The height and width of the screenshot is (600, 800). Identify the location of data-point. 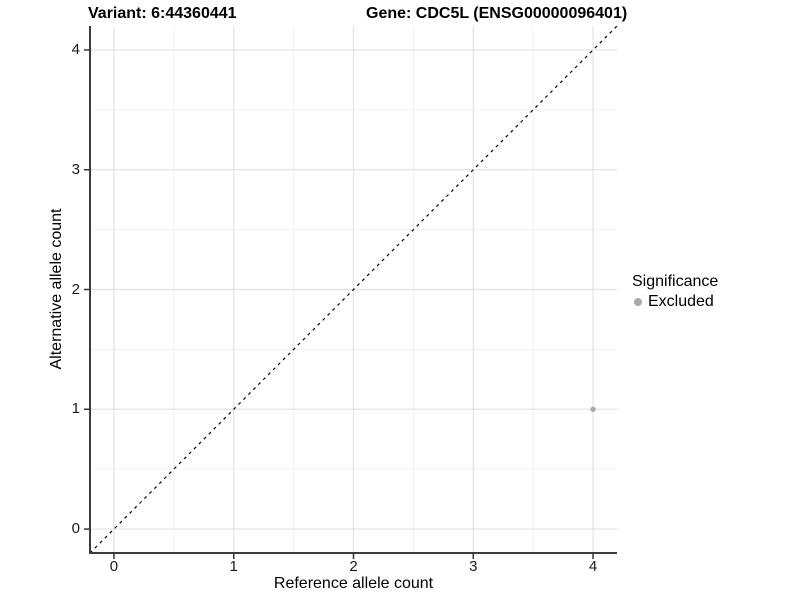
(593, 409).